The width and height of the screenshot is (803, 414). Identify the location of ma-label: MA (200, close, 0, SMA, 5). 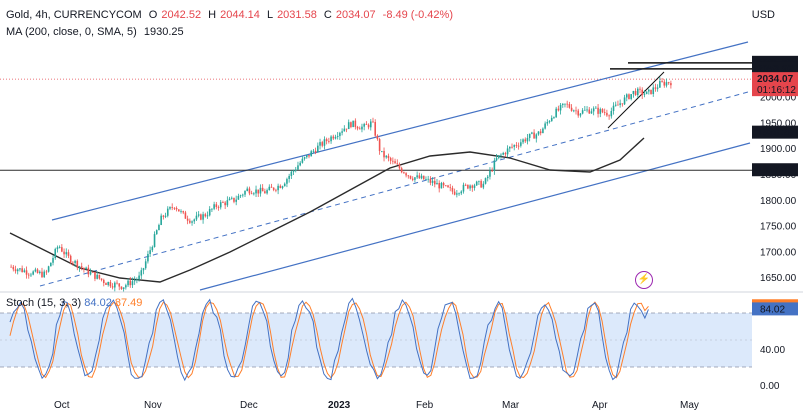
(71, 32).